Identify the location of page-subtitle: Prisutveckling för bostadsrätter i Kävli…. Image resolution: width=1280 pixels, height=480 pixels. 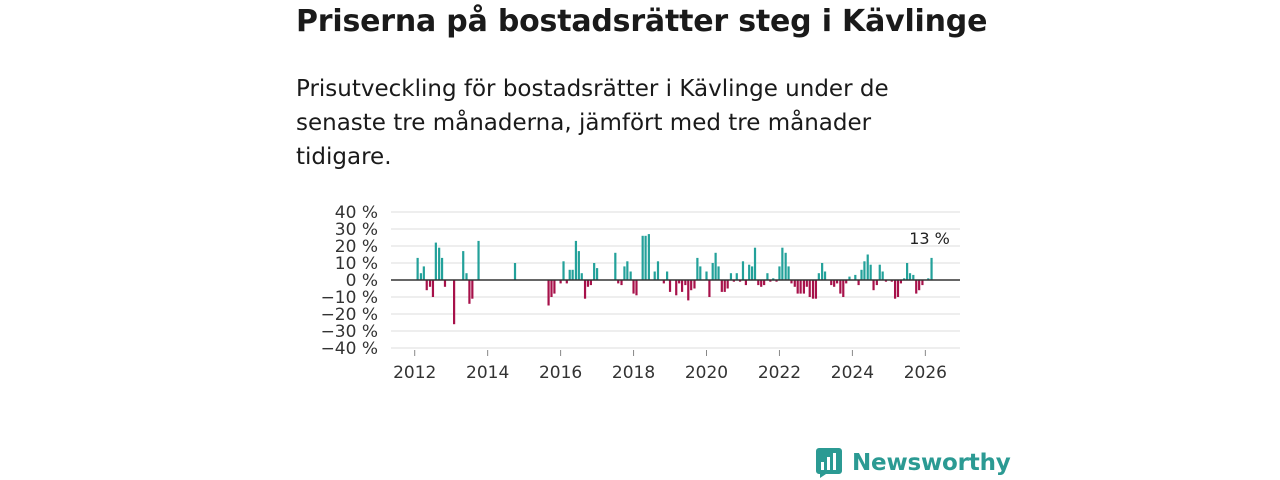
(592, 123).